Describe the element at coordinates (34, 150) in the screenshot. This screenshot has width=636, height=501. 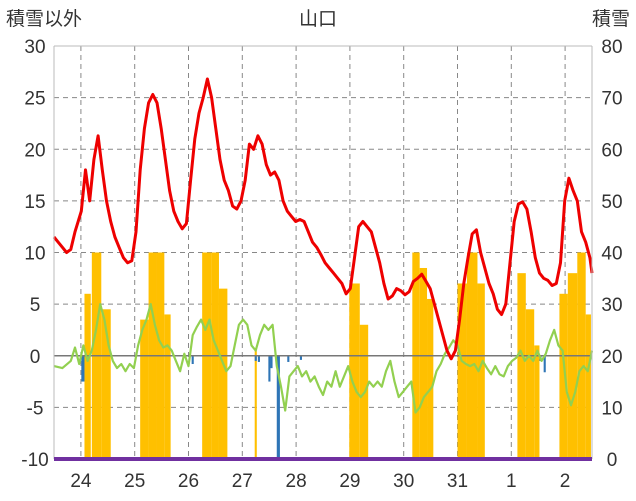
I see `left-tick-label: 20` at that location.